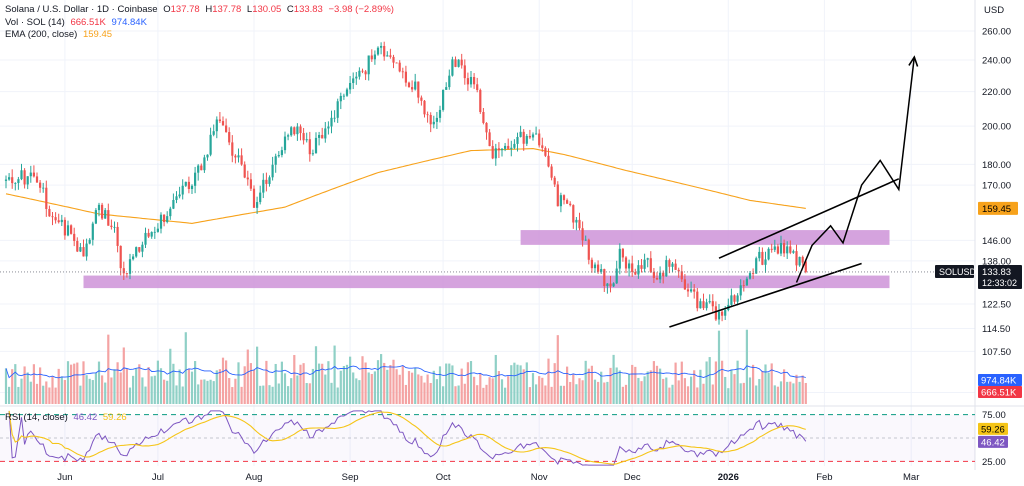 Image resolution: width=1024 pixels, height=486 pixels. I want to click on rsi-label: RSI (14, close), so click(36, 417).